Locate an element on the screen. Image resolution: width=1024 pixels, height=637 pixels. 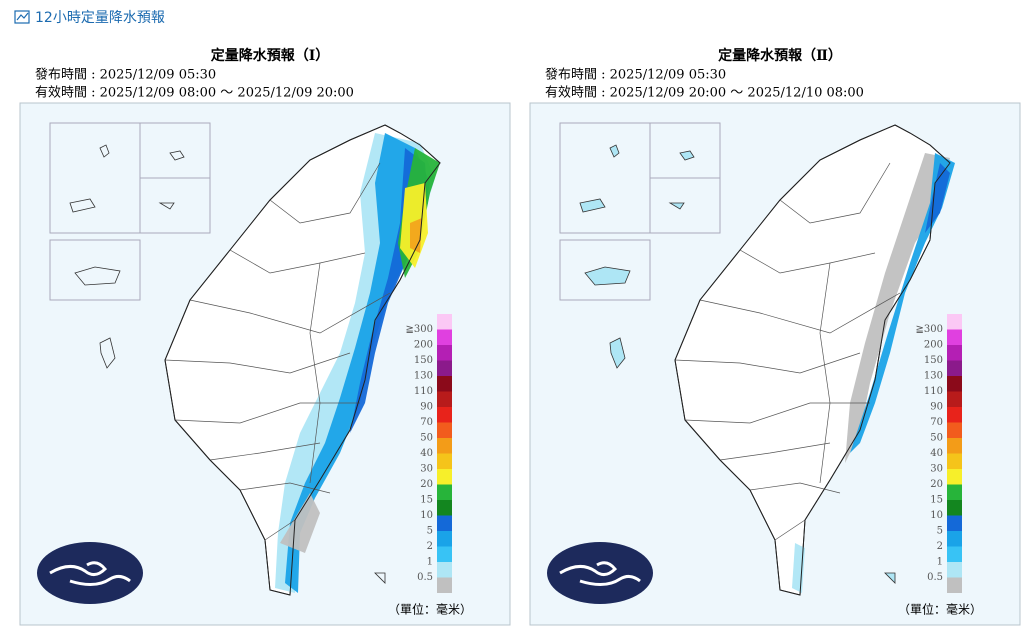
scale-label: 0.5 is located at coordinates (935, 577).